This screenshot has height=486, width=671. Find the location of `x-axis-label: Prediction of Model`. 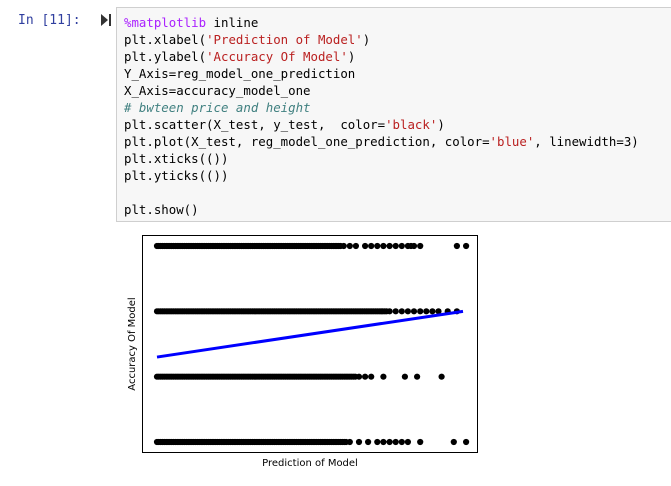

x-axis-label: Prediction of Model is located at coordinates (310, 463).